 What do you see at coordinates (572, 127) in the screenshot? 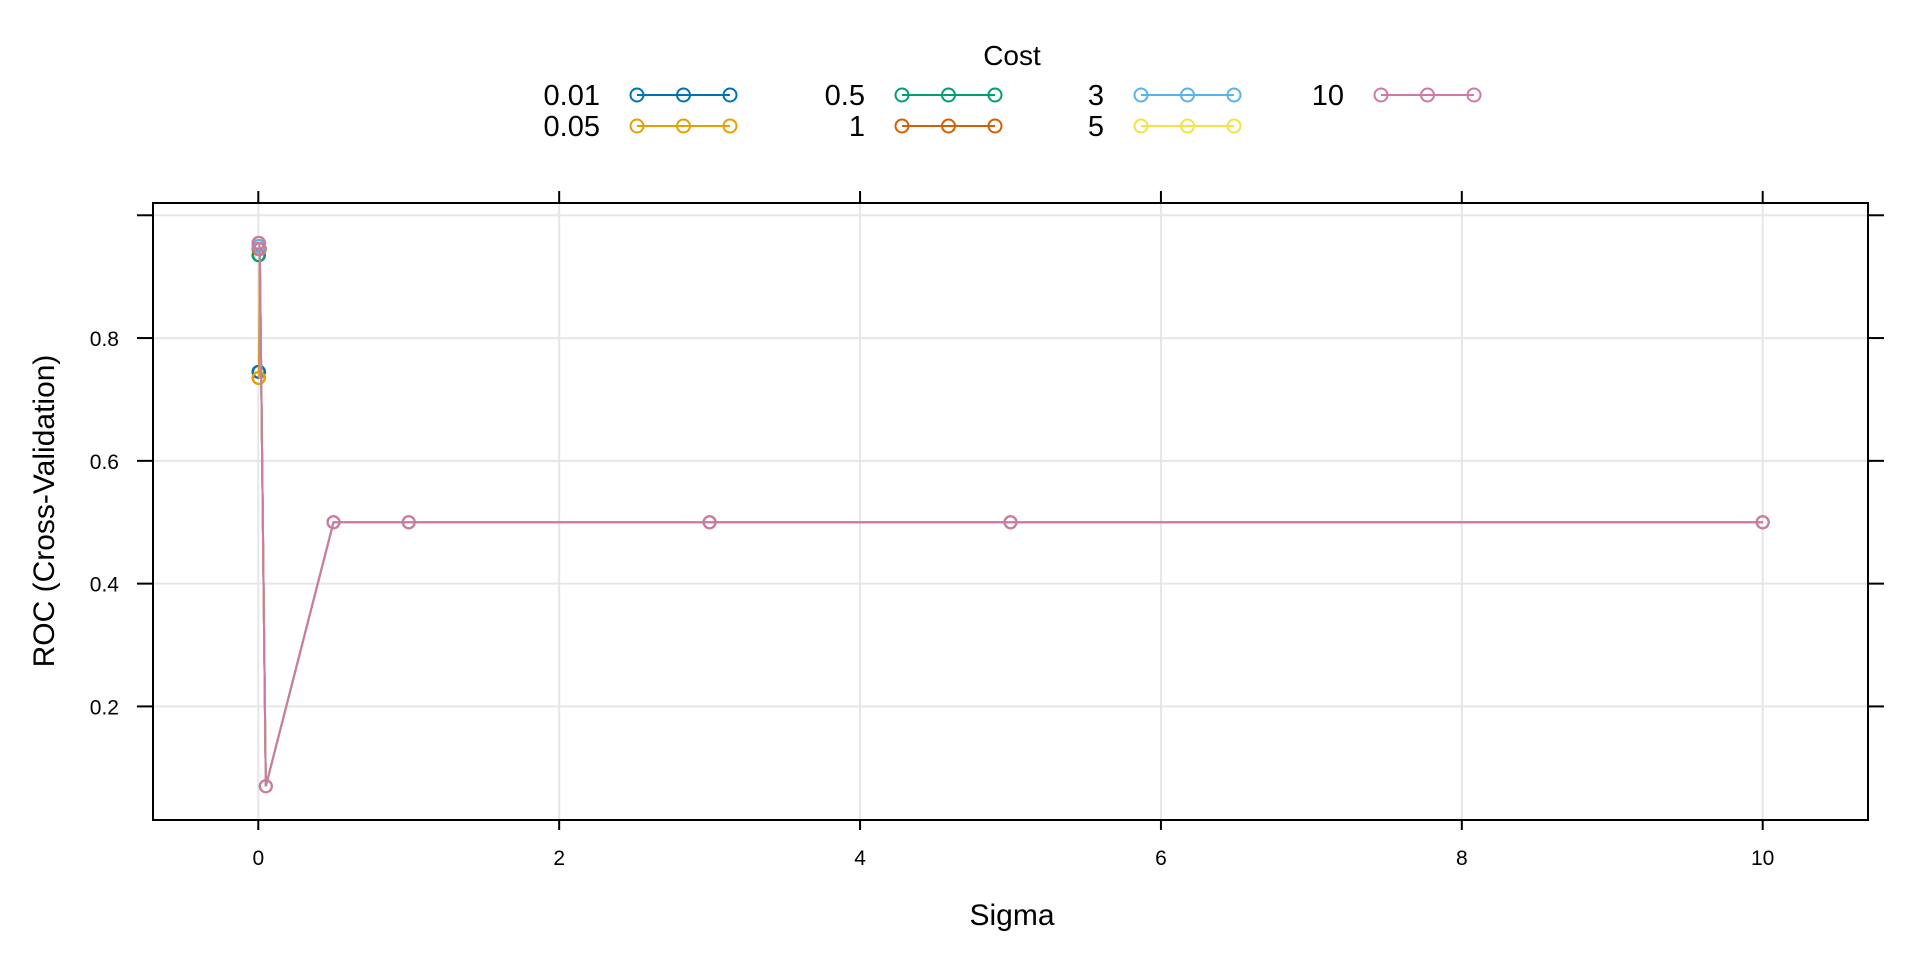
I see `legend-label-cost-0.05: 0.05` at bounding box center [572, 127].